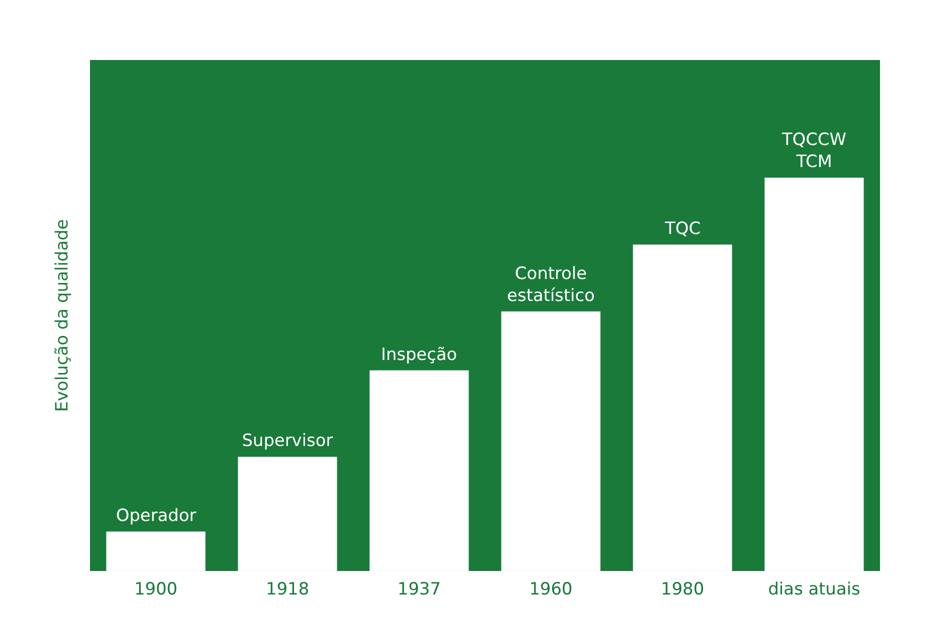 The width and height of the screenshot is (940, 641). Describe the element at coordinates (156, 589) in the screenshot. I see `x-tick-label: 1900` at that location.